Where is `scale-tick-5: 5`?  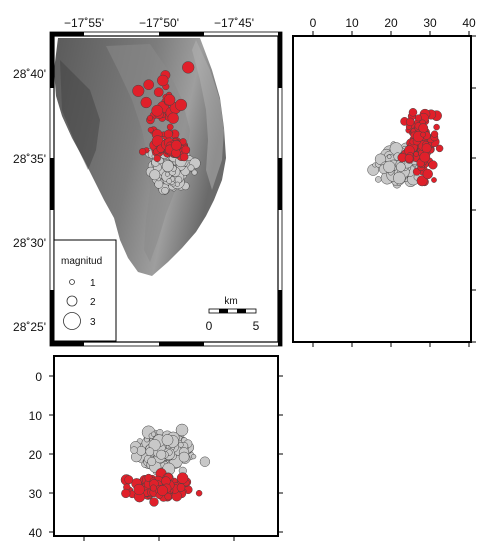 scale-tick-5: 5 is located at coordinates (256, 326).